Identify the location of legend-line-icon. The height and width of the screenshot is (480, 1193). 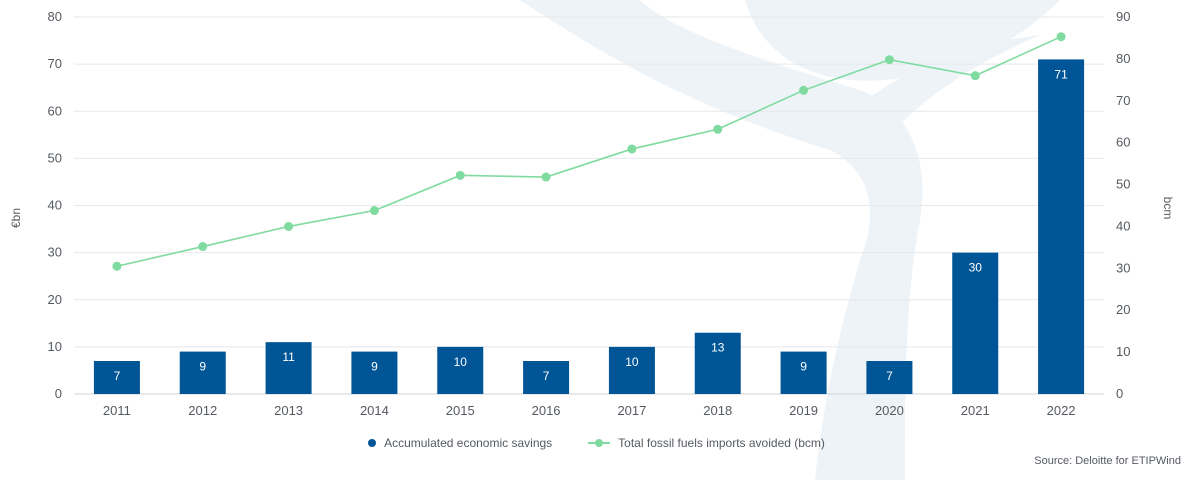
(599, 443).